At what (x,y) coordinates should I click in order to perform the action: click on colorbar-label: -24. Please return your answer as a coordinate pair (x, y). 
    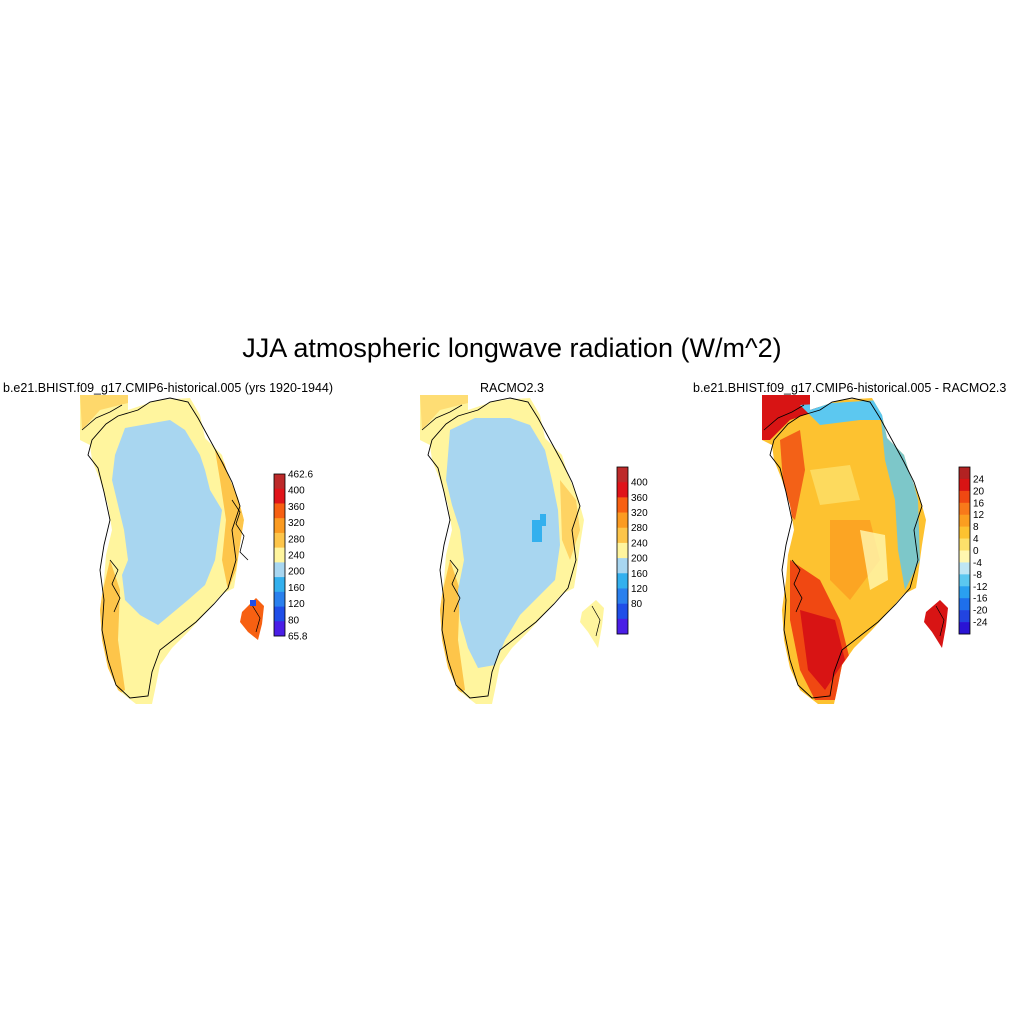
    Looking at the image, I should click on (980, 623).